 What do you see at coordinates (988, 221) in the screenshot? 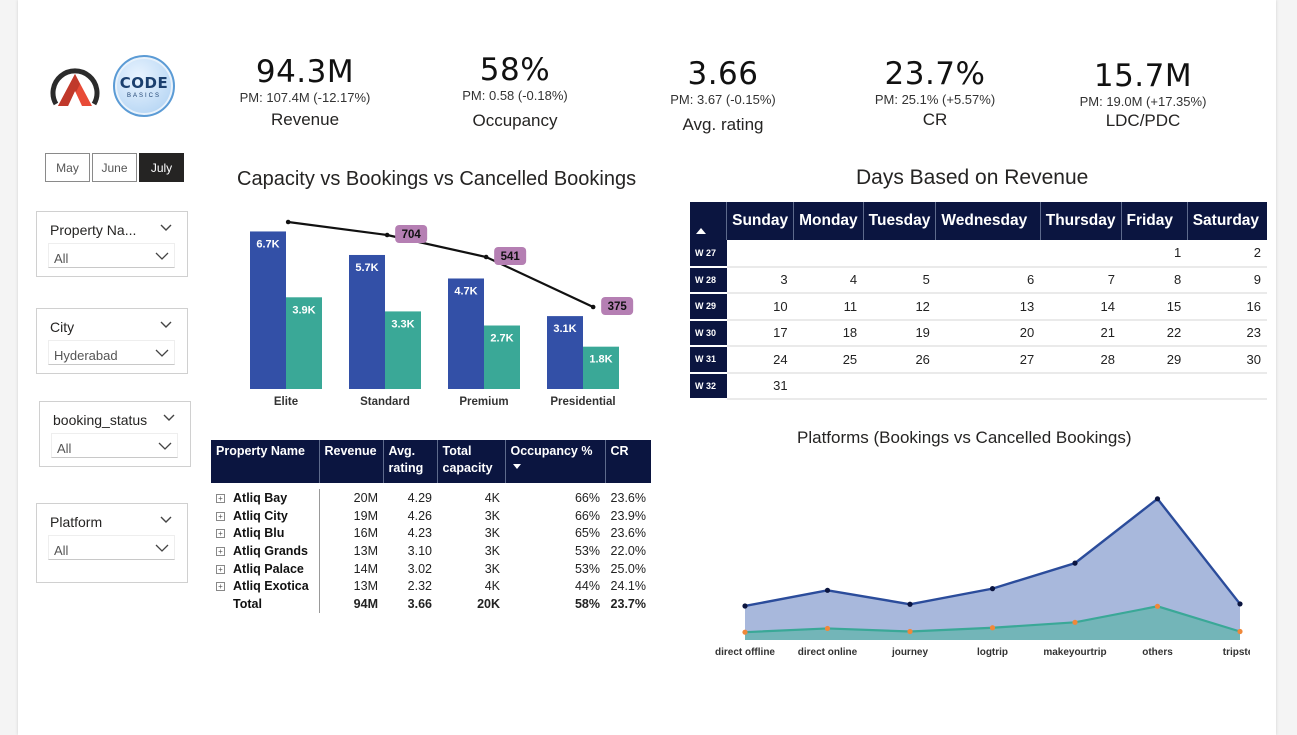
I see `calendar-day-header: Wednesday` at bounding box center [988, 221].